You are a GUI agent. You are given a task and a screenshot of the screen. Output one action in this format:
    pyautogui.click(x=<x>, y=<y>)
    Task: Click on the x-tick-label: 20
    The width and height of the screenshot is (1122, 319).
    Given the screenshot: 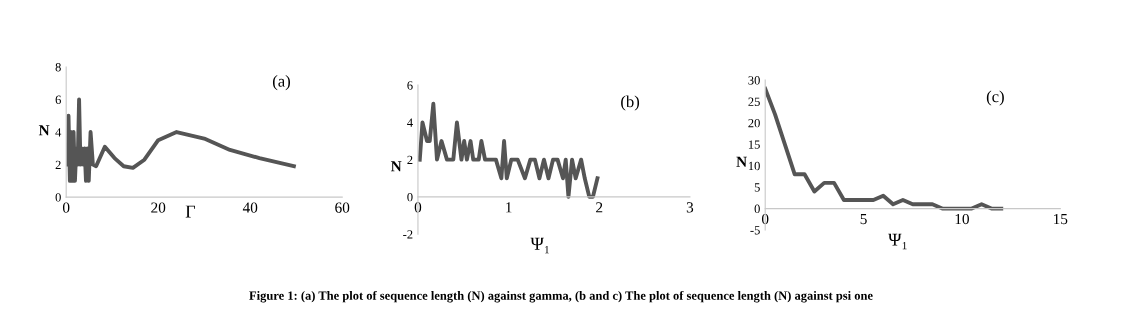 What is the action you would take?
    pyautogui.click(x=158, y=207)
    